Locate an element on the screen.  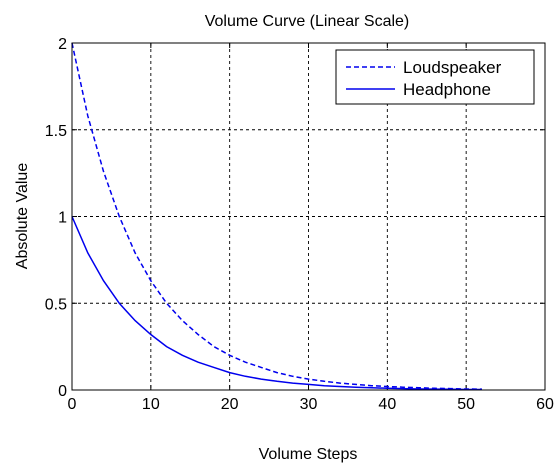
x-tick-label: 0 is located at coordinates (72, 404).